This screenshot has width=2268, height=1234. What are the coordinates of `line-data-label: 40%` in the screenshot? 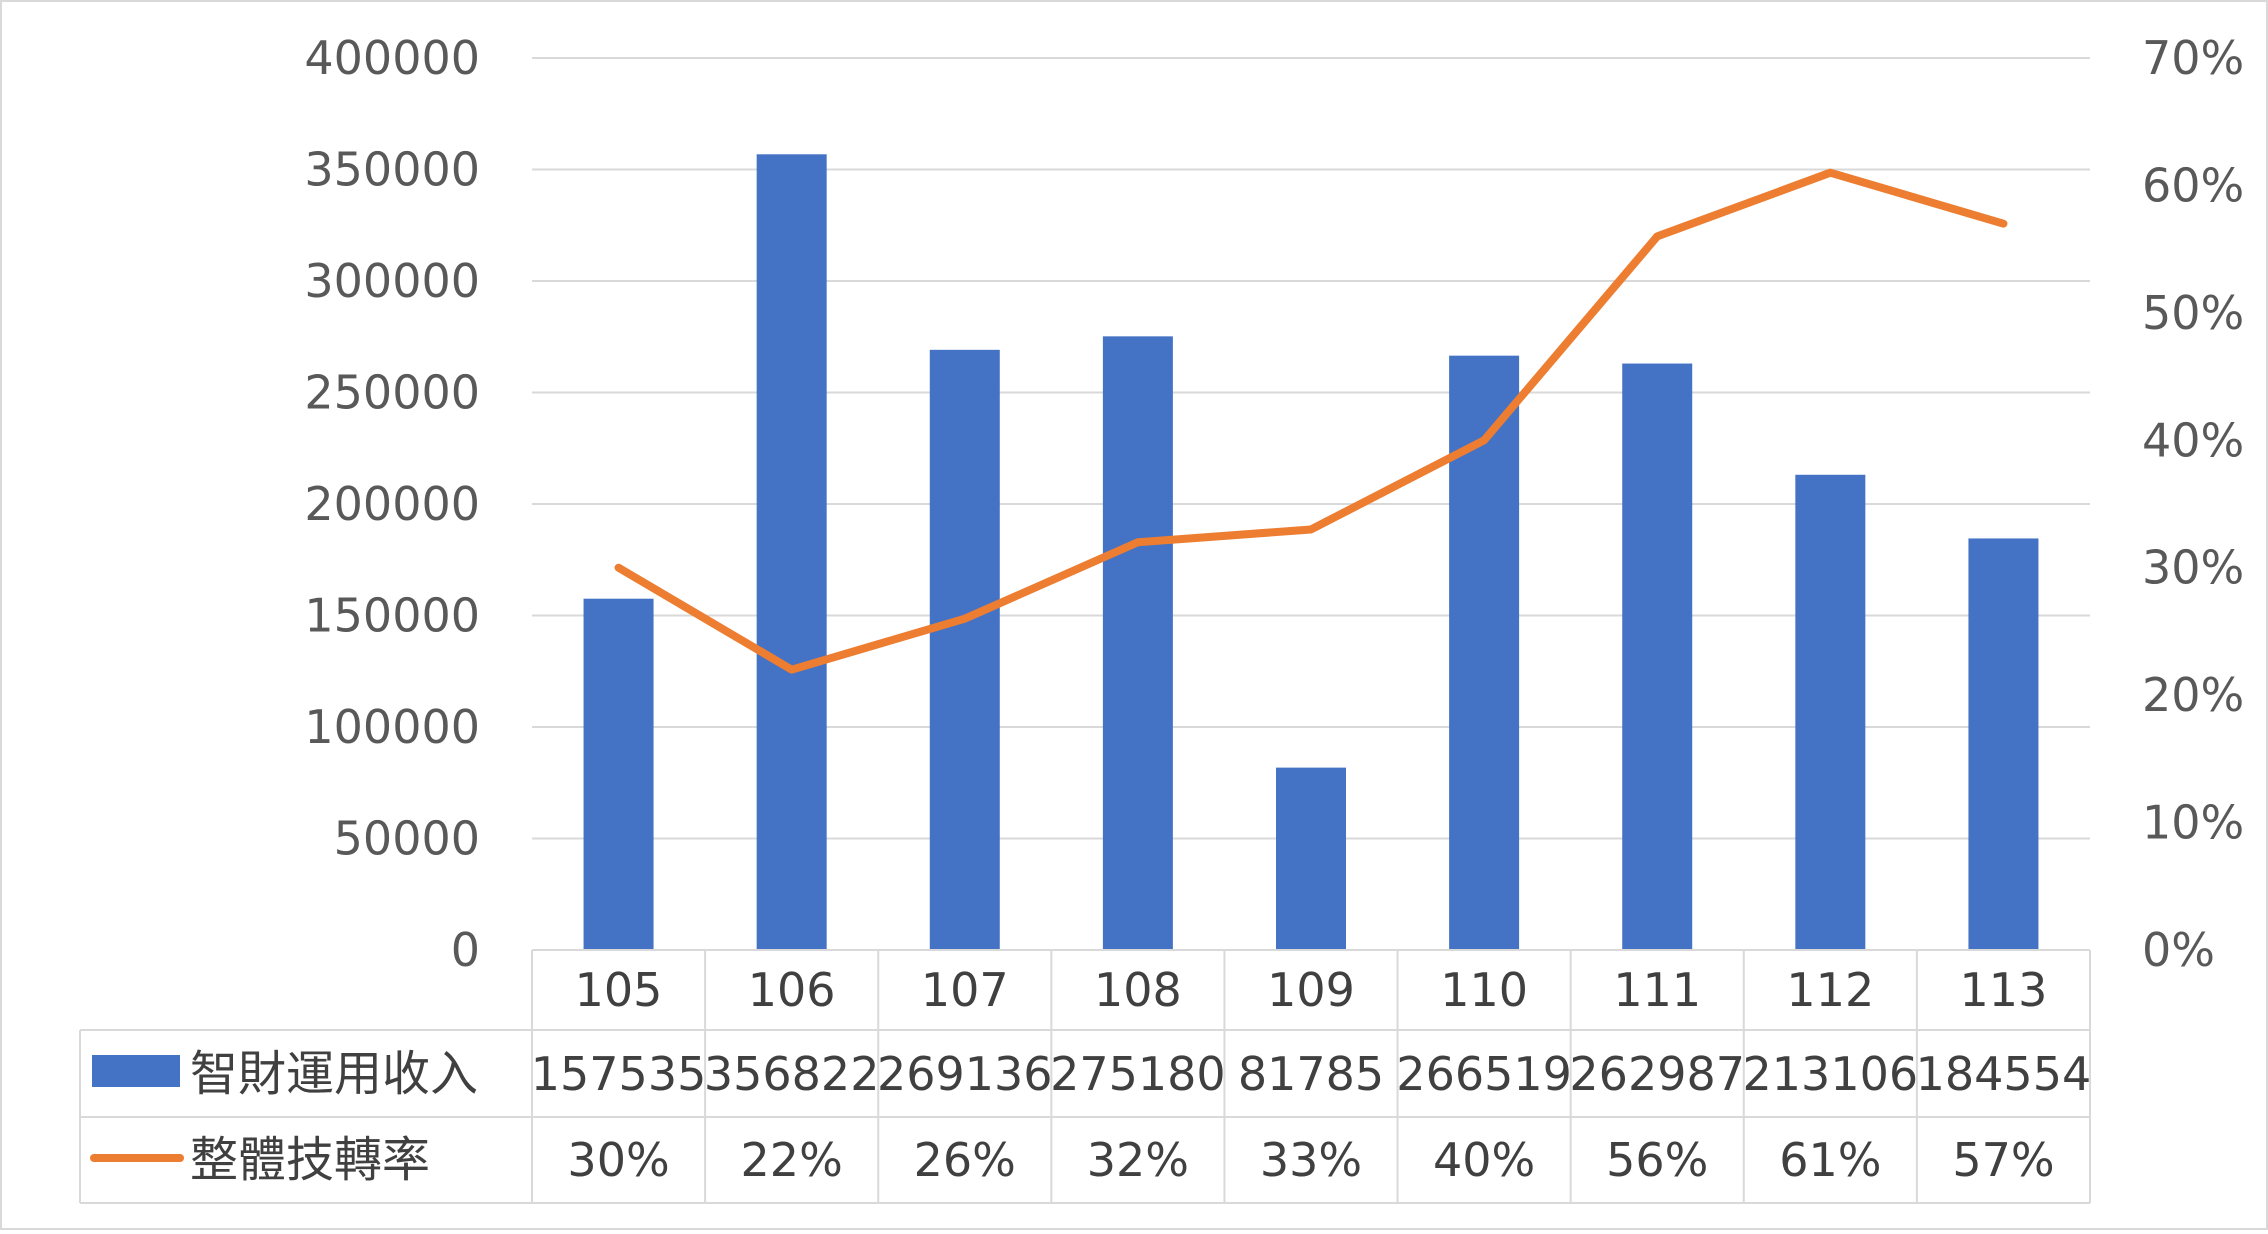 It's located at (1484, 1160).